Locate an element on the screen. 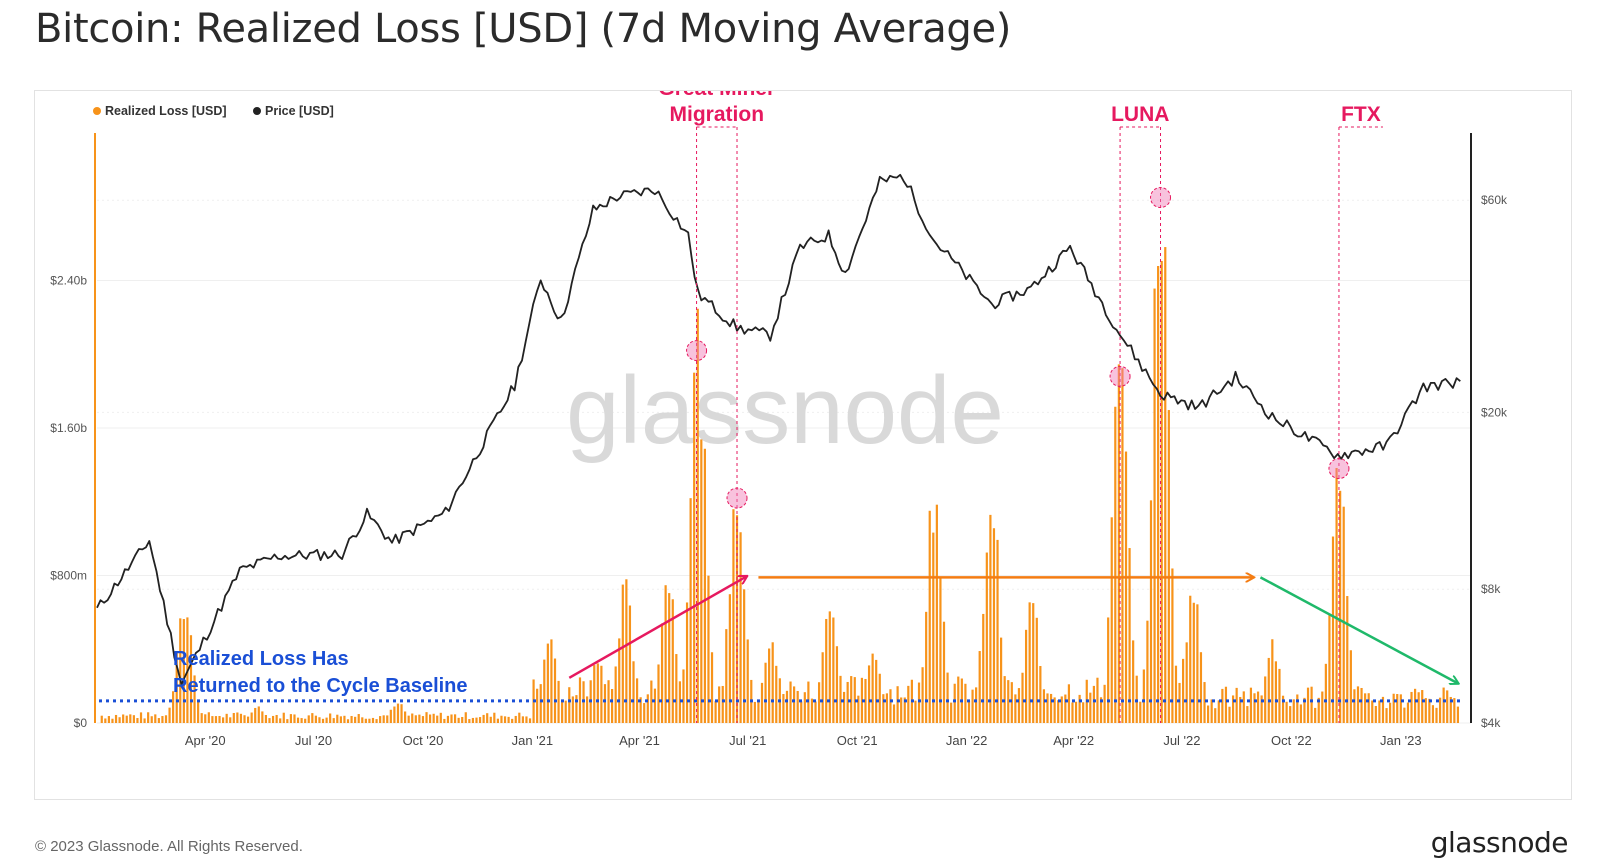 The width and height of the screenshot is (1600, 862). x-tick-label: Oct '22 is located at coordinates (1291, 740).